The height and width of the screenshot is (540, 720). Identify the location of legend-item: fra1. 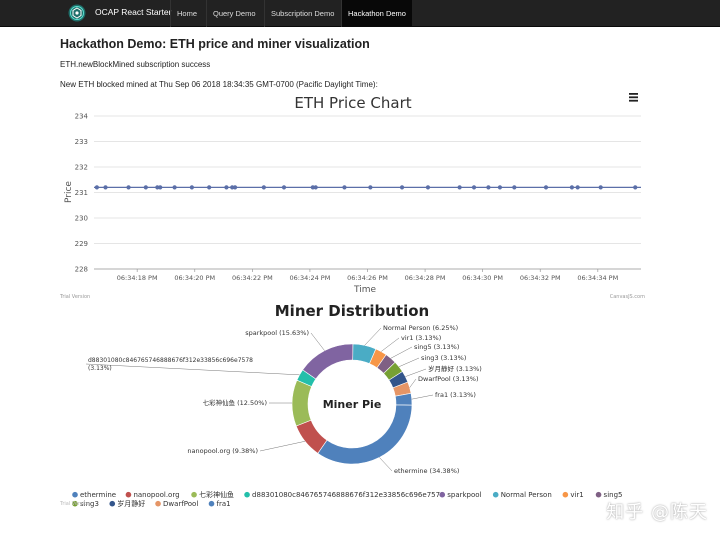
(224, 504).